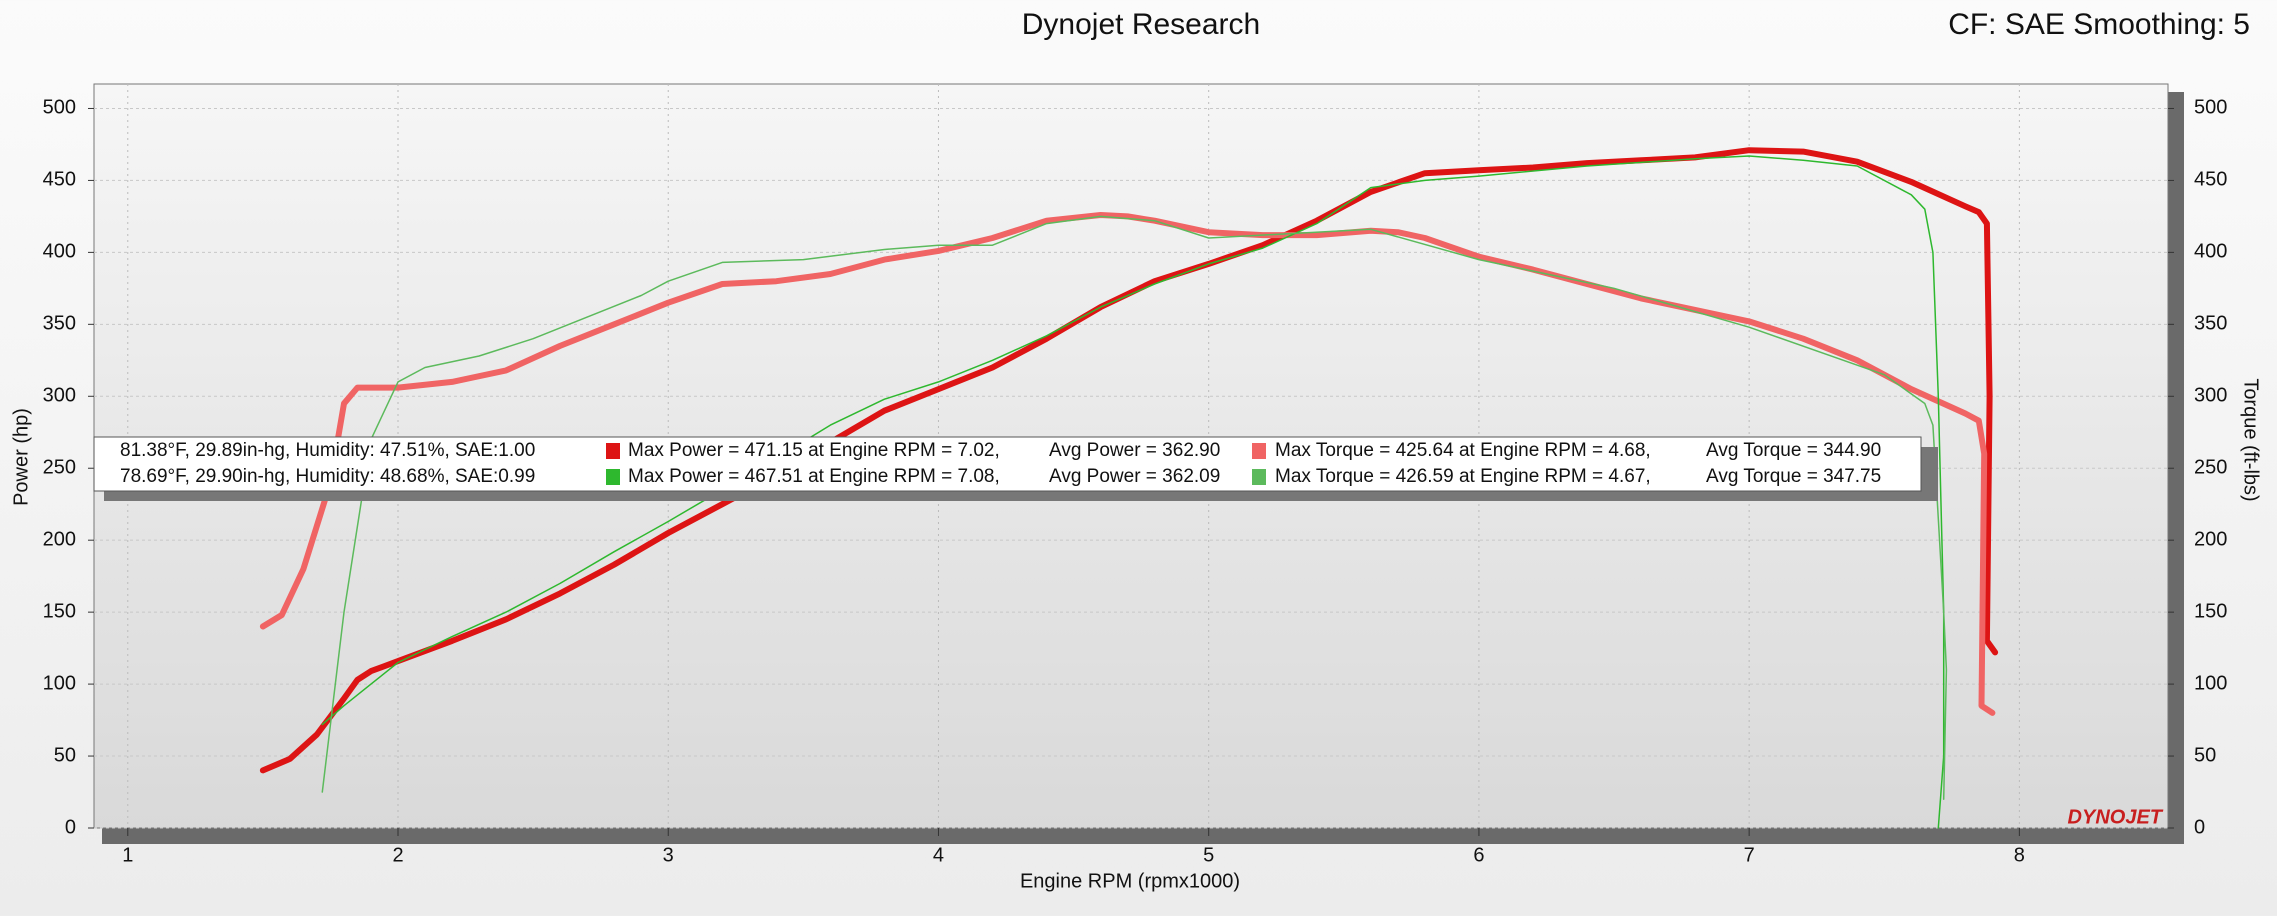 Image resolution: width=2277 pixels, height=916 pixels. I want to click on x-tick-label: 8, so click(2019, 855).